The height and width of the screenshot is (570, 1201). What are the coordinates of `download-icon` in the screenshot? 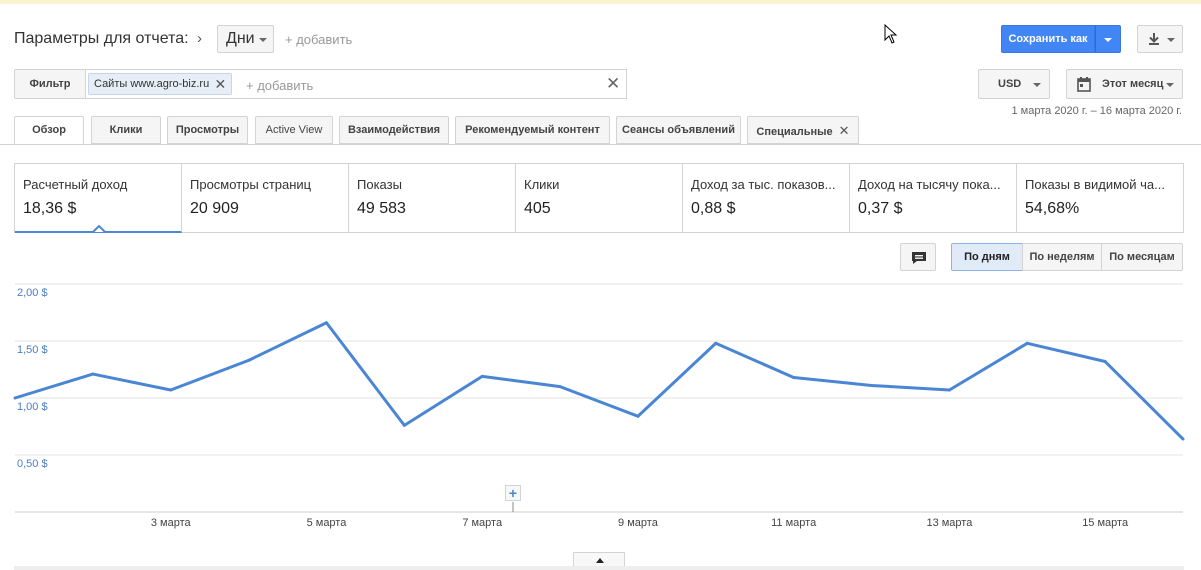 It's located at (1154, 39).